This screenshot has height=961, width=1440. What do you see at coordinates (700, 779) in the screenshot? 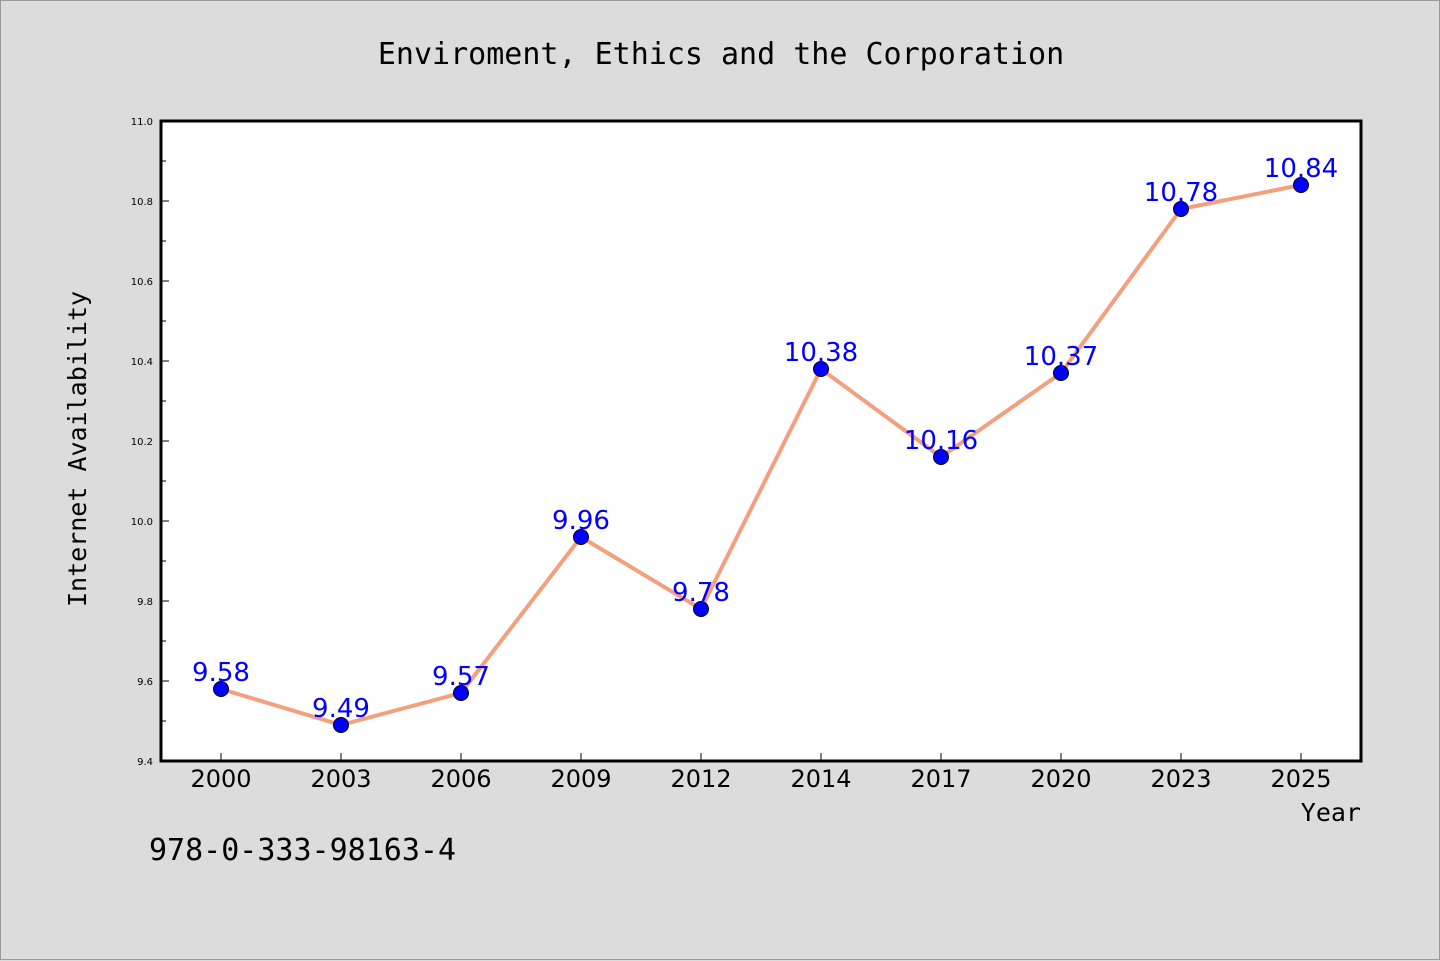
I see `x-tick-label: 2012` at bounding box center [700, 779].